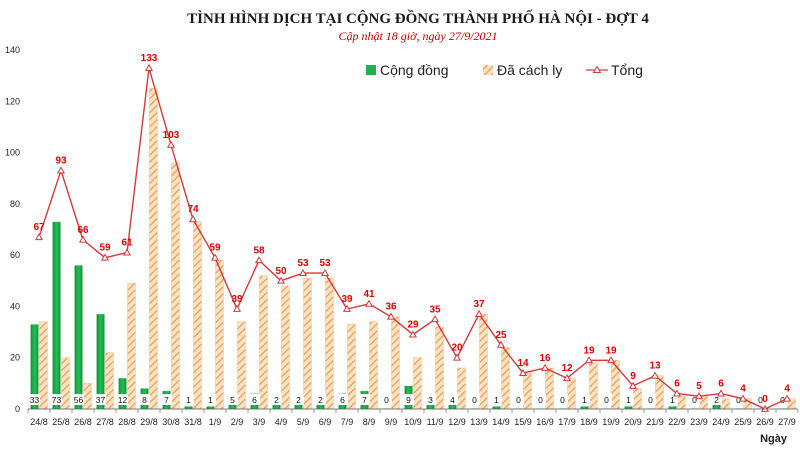 This screenshot has height=450, width=800. I want to click on x-tick-label: 1/9, so click(215, 422).